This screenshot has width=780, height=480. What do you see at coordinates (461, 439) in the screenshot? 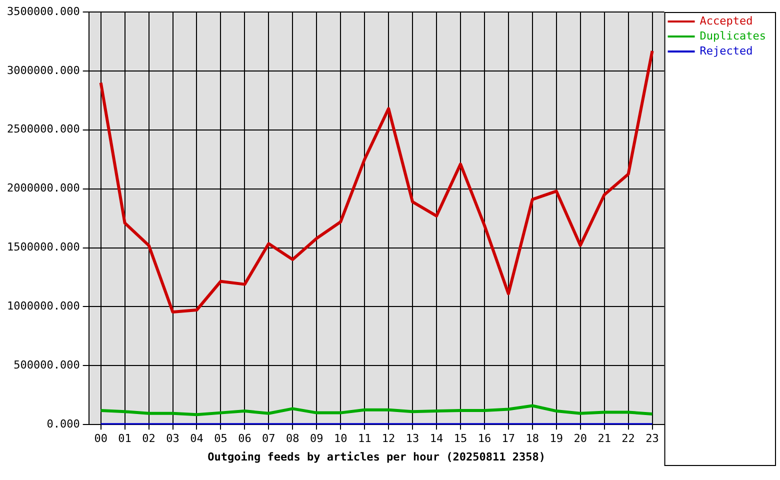
I see `x-tick-label: 15` at bounding box center [461, 439].